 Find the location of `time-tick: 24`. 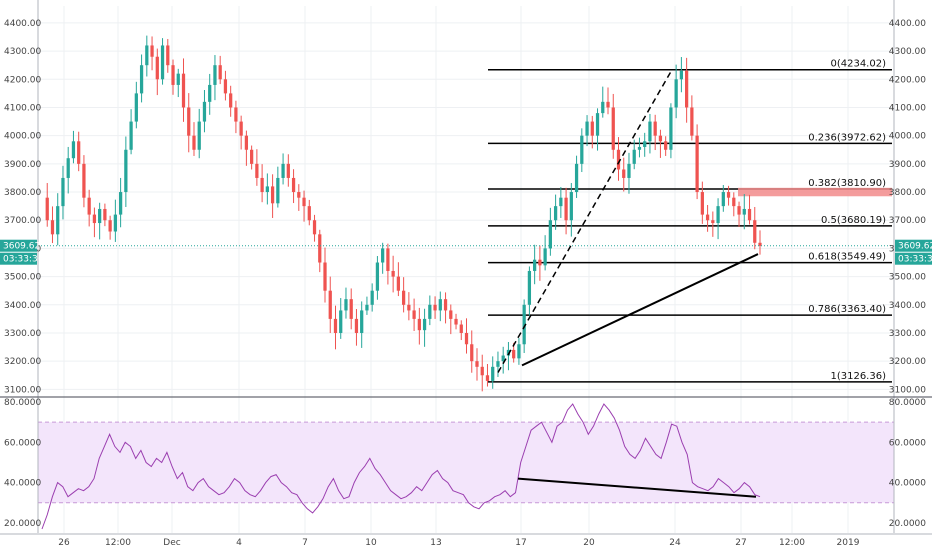

time-tick: 24 is located at coordinates (675, 543).